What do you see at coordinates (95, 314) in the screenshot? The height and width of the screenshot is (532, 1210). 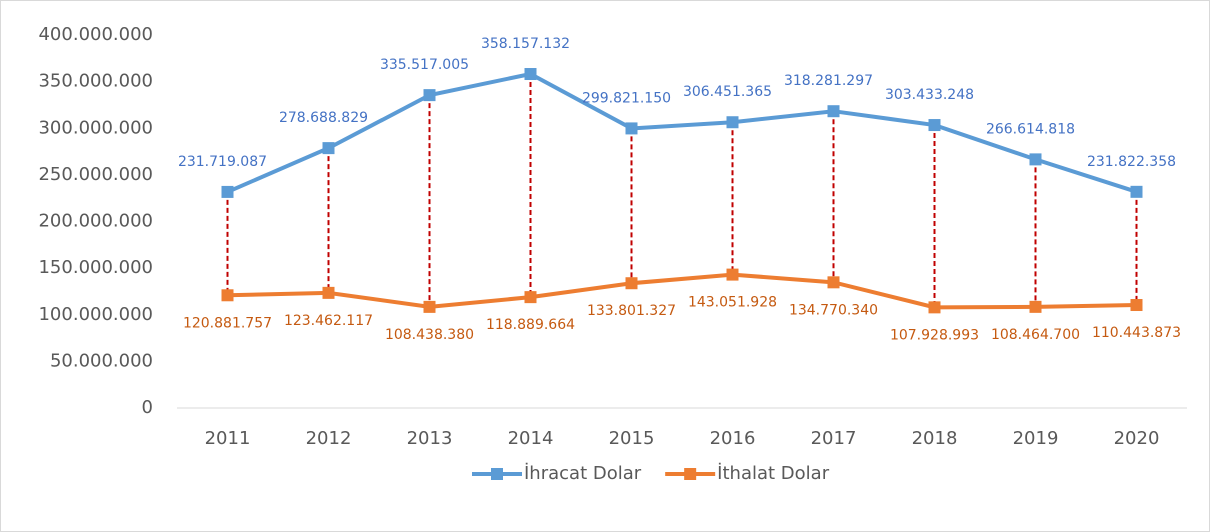 I see `y-tick-label: 100.000.000` at bounding box center [95, 314].